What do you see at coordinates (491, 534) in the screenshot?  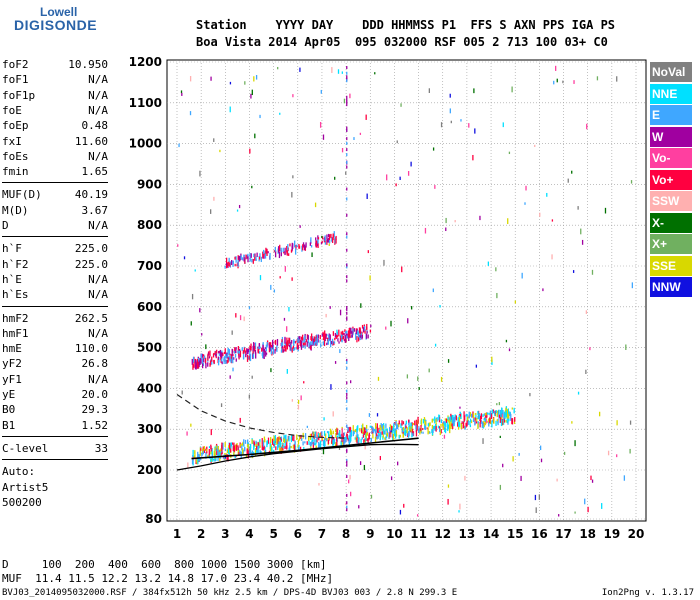 I see `x-tick-label: 14` at bounding box center [491, 534].